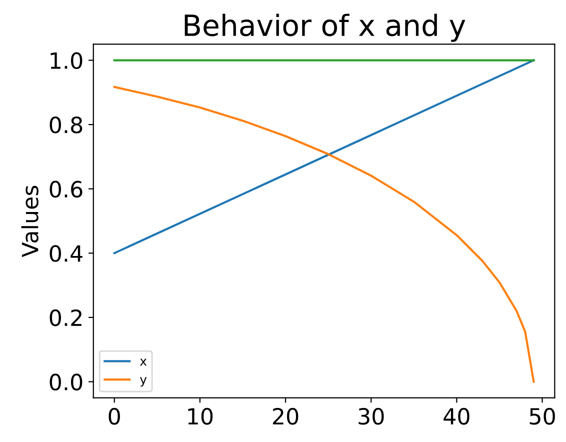 This screenshot has width=566, height=442. What do you see at coordinates (66, 189) in the screenshot?
I see `y-tick-label: 0.6` at bounding box center [66, 189].